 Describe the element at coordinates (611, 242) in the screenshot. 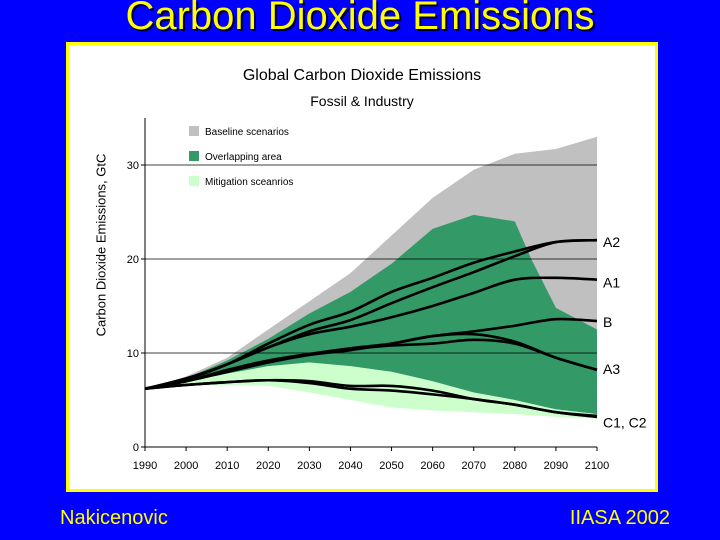

I see `series-label: A2` at that location.